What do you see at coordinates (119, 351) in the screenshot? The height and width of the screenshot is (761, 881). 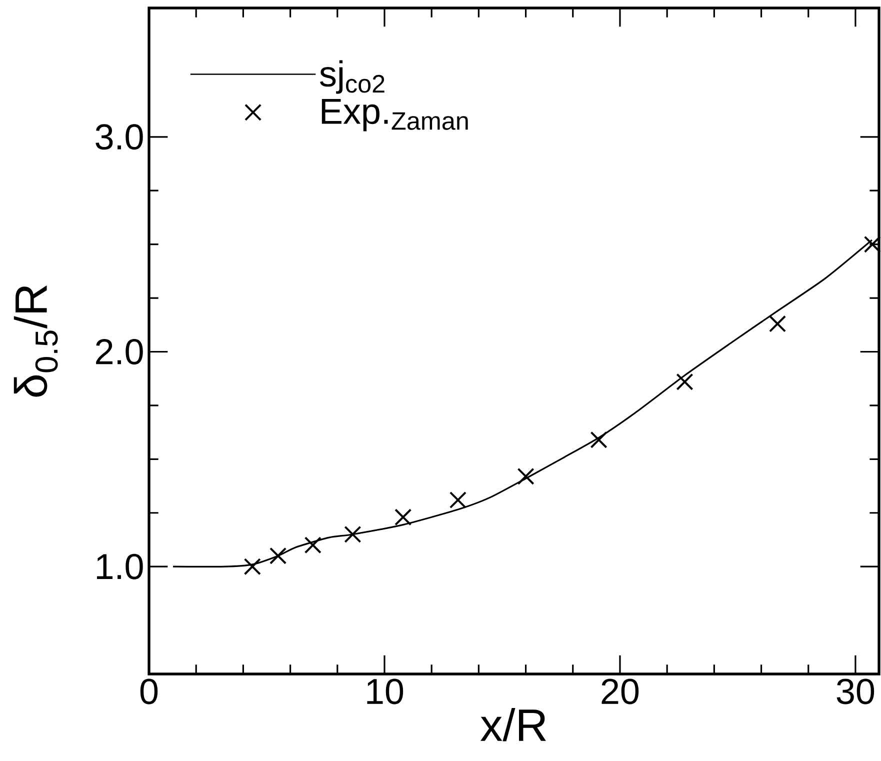 I see `y-tick-label: 2.0` at bounding box center [119, 351].